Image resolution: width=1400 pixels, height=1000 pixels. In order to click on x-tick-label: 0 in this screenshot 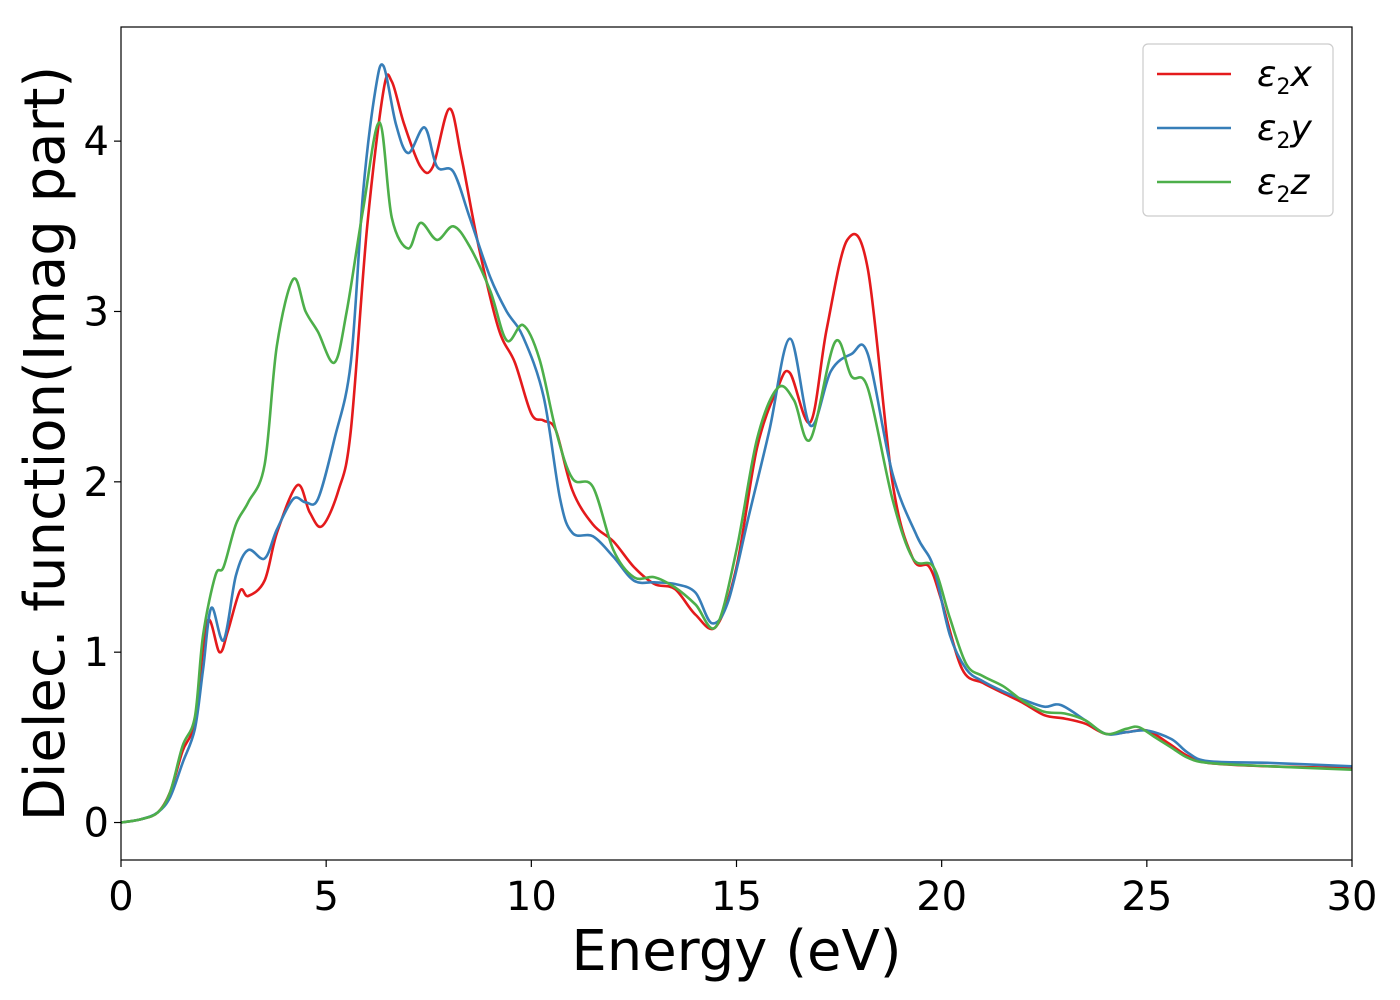, I will do `click(120, 897)`.